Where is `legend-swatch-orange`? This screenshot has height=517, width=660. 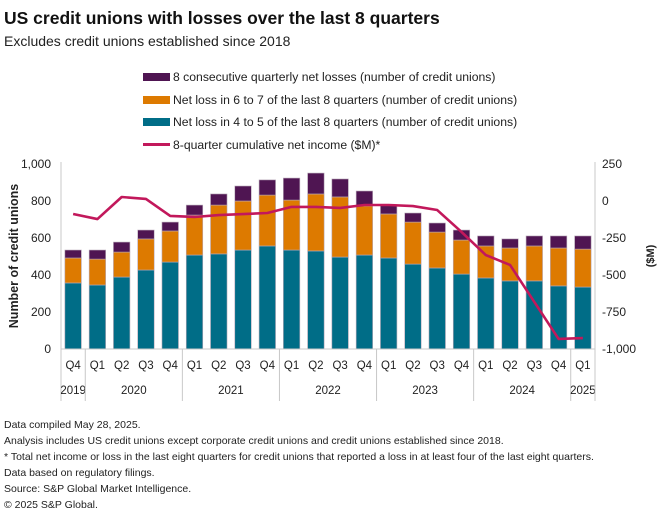
legend-swatch-orange is located at coordinates (156, 99).